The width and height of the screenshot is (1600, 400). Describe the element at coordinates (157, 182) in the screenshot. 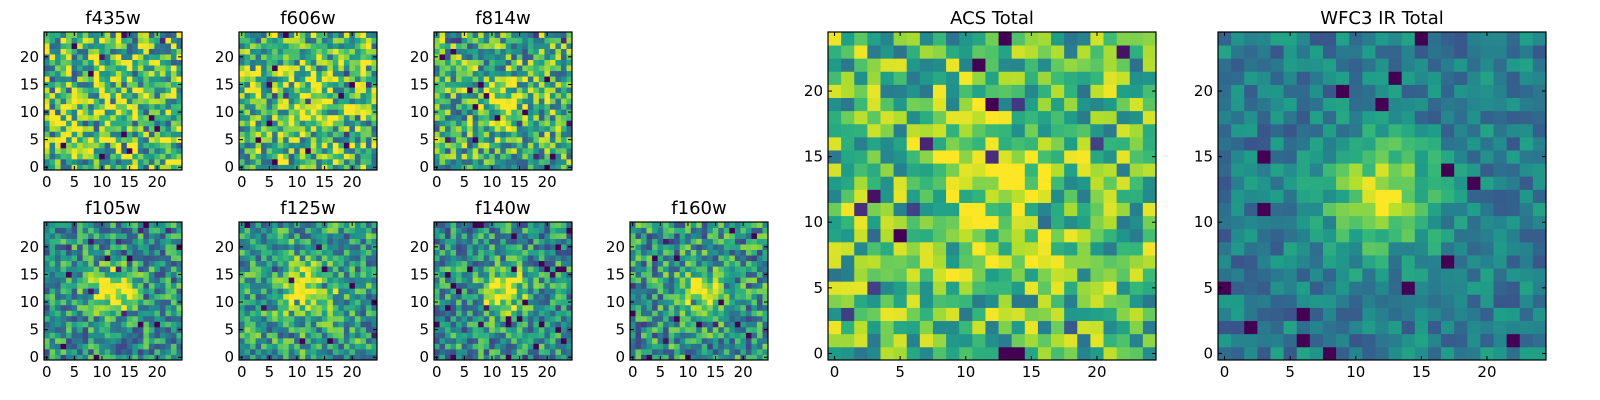

I see `x-tick-label: 20` at that location.